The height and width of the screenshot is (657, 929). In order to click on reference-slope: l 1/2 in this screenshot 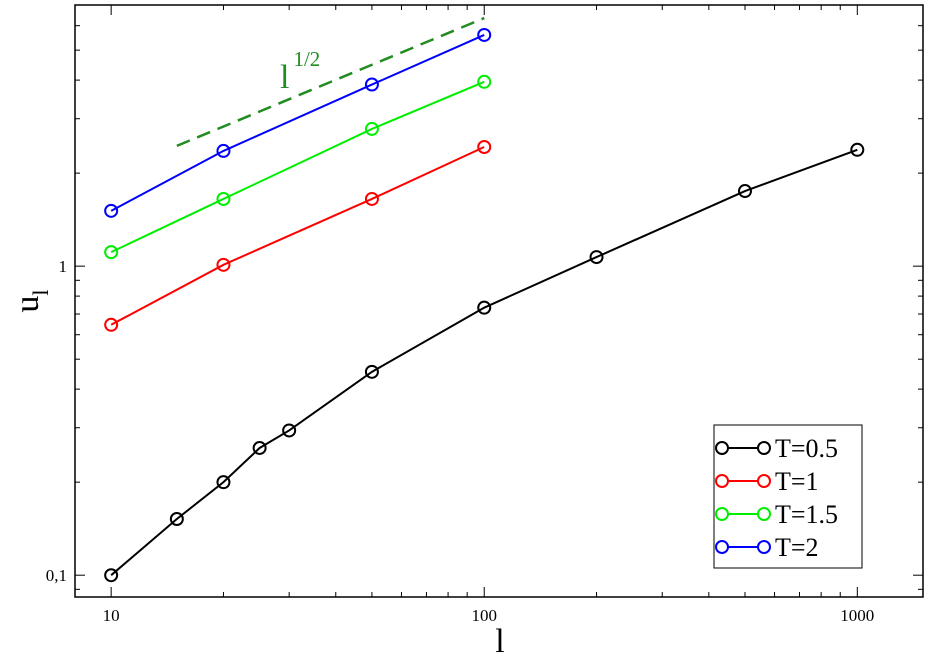, I will do `click(330, 82)`.